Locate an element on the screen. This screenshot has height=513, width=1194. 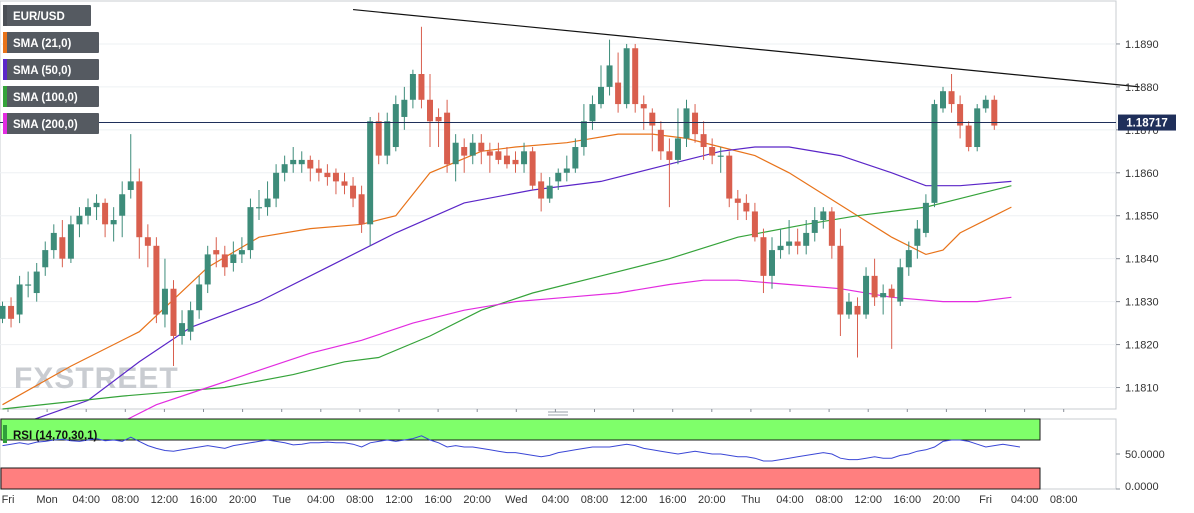
legend-box is located at coordinates (51, 42).